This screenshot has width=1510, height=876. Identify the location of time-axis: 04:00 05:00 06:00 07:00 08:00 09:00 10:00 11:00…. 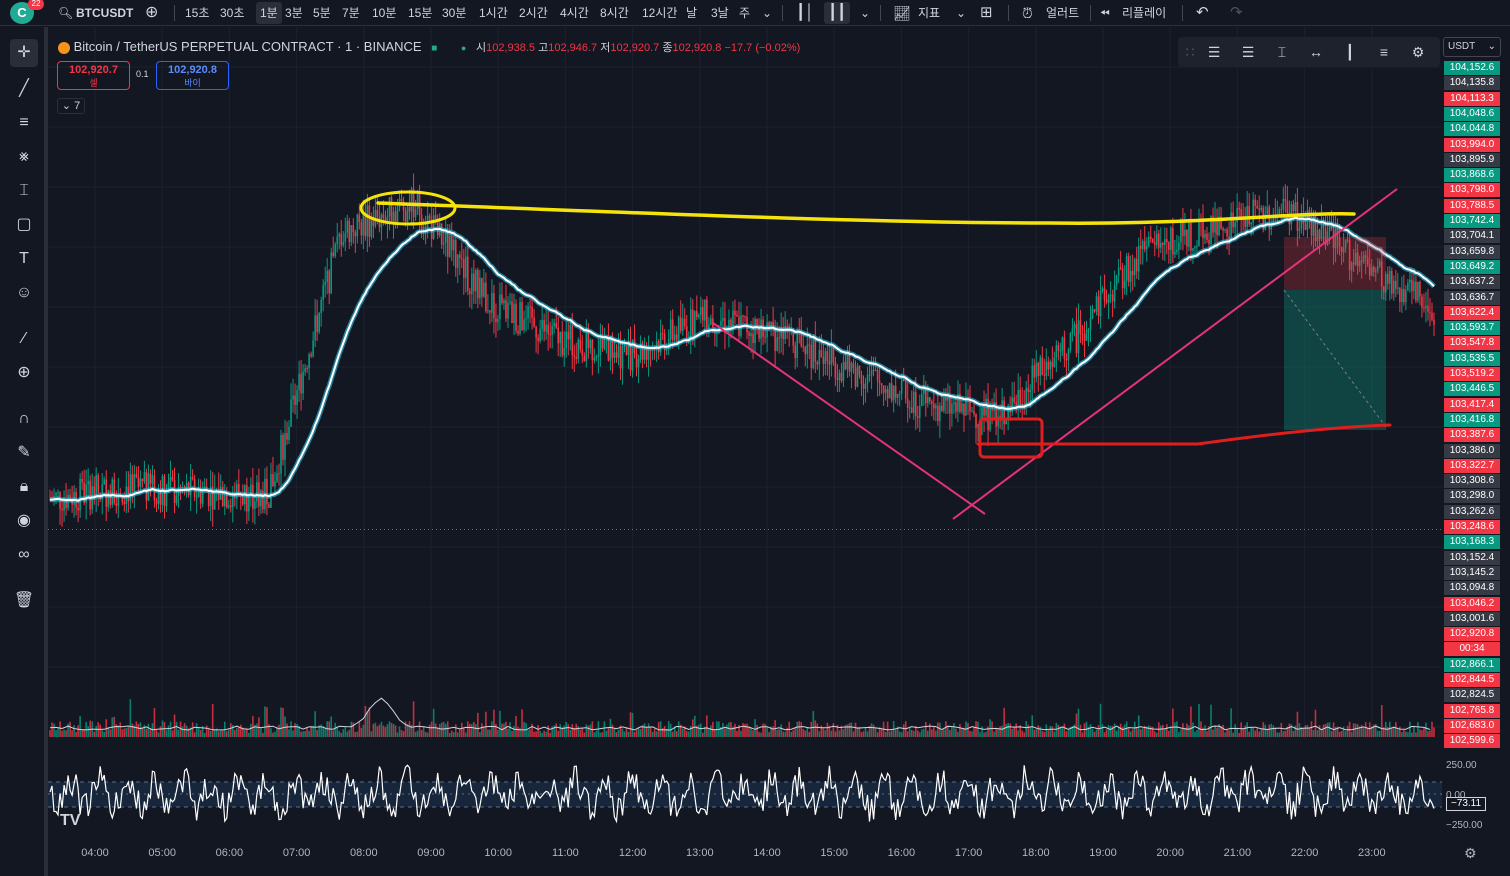
(745, 858).